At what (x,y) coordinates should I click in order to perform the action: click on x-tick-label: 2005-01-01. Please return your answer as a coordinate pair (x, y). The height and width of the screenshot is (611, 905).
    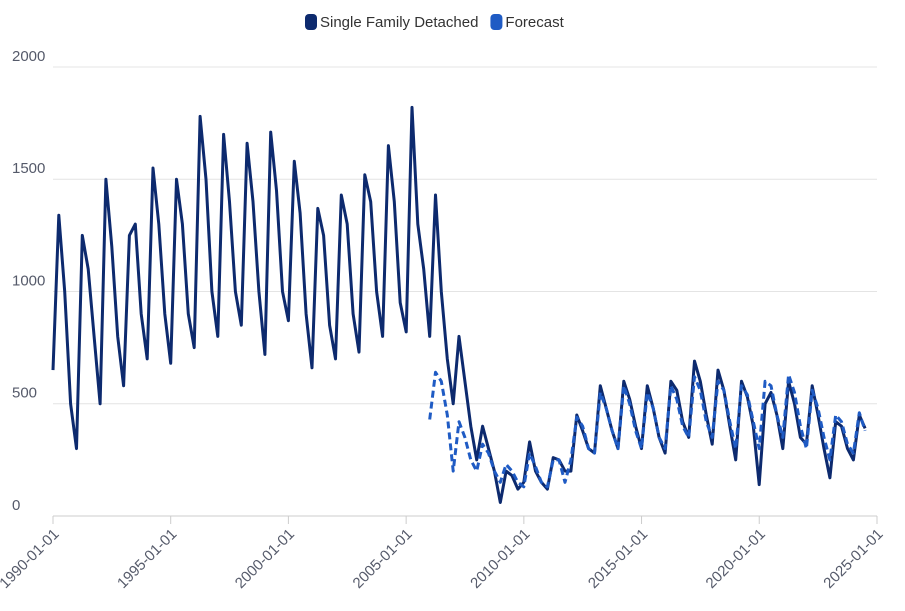
    Looking at the image, I should click on (383, 559).